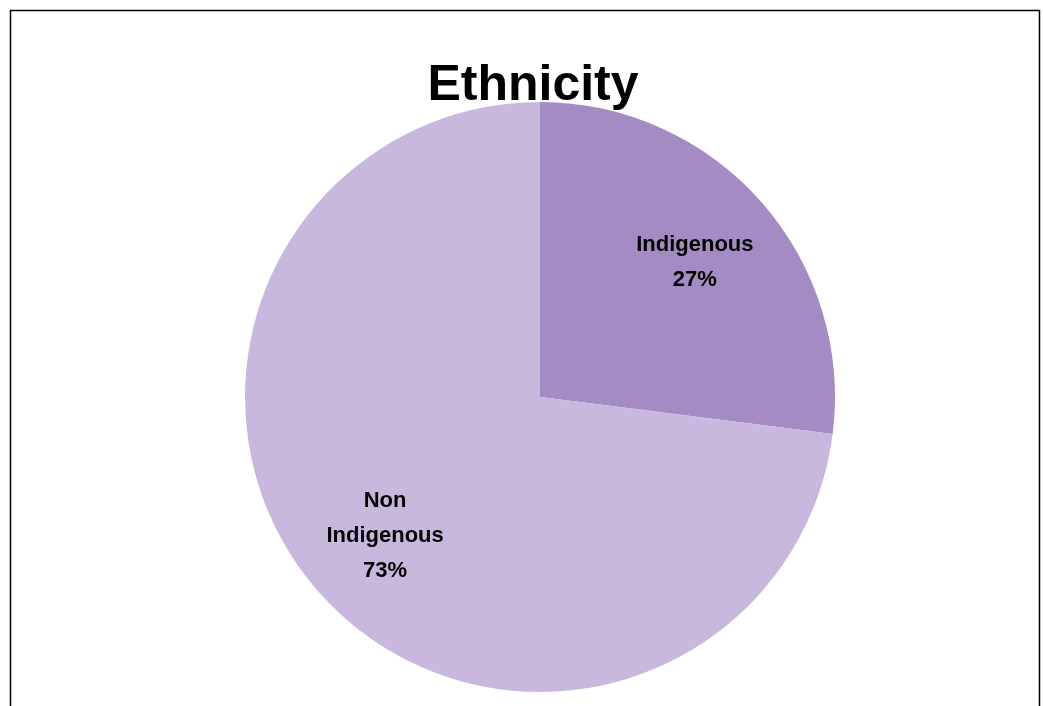 This screenshot has width=1043, height=706. Describe the element at coordinates (385, 516) in the screenshot. I see `slice-label: Non Indigenous` at that location.